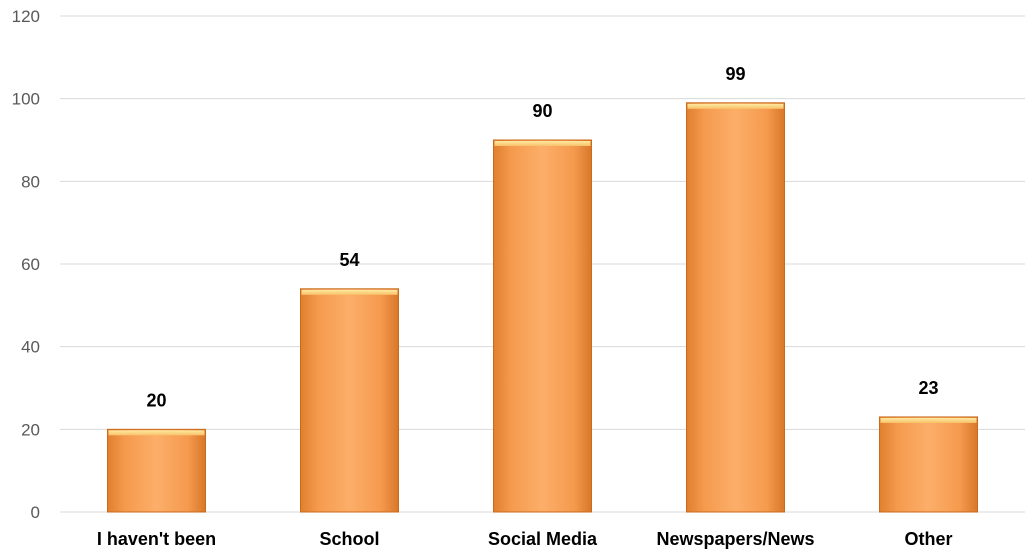 The height and width of the screenshot is (549, 1025). What do you see at coordinates (156, 400) in the screenshot?
I see `data-label: 20` at bounding box center [156, 400].